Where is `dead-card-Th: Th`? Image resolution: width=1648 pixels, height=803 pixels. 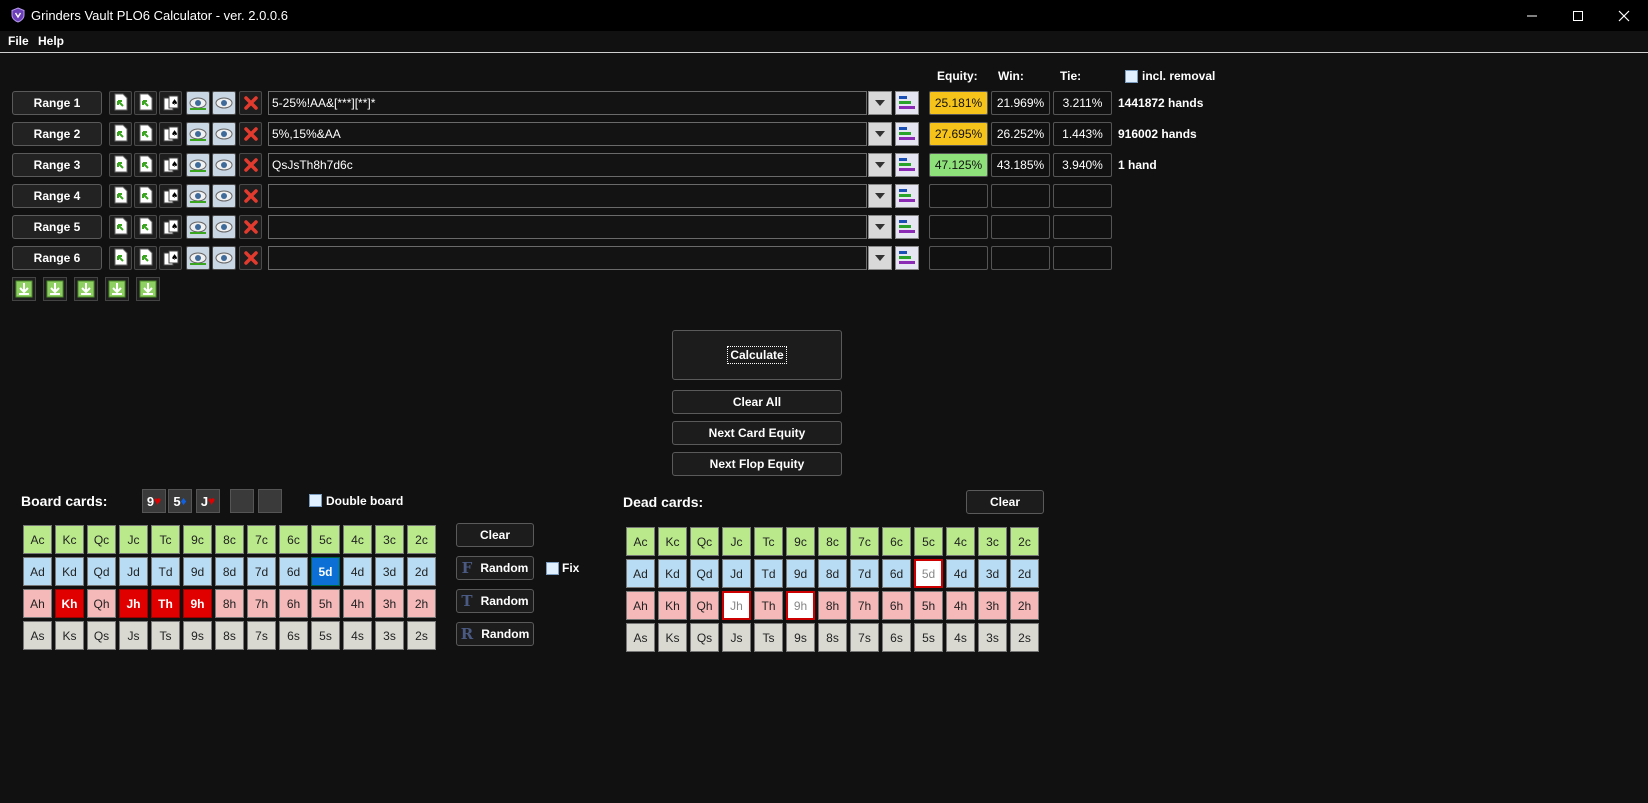
dead-card-Th: Th is located at coordinates (768, 605).